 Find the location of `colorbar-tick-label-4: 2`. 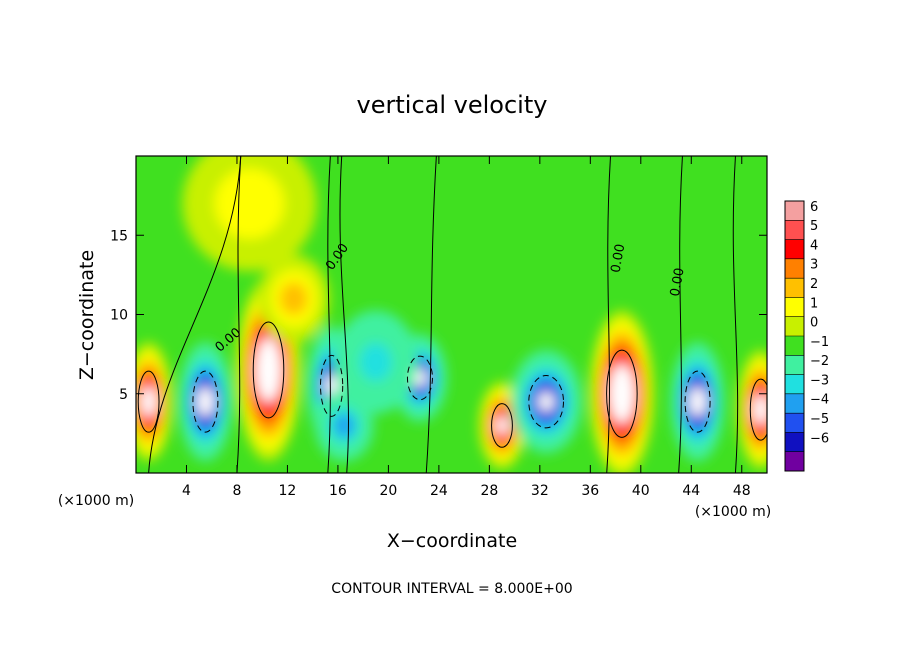

colorbar-tick-label-4: 2 is located at coordinates (814, 284).